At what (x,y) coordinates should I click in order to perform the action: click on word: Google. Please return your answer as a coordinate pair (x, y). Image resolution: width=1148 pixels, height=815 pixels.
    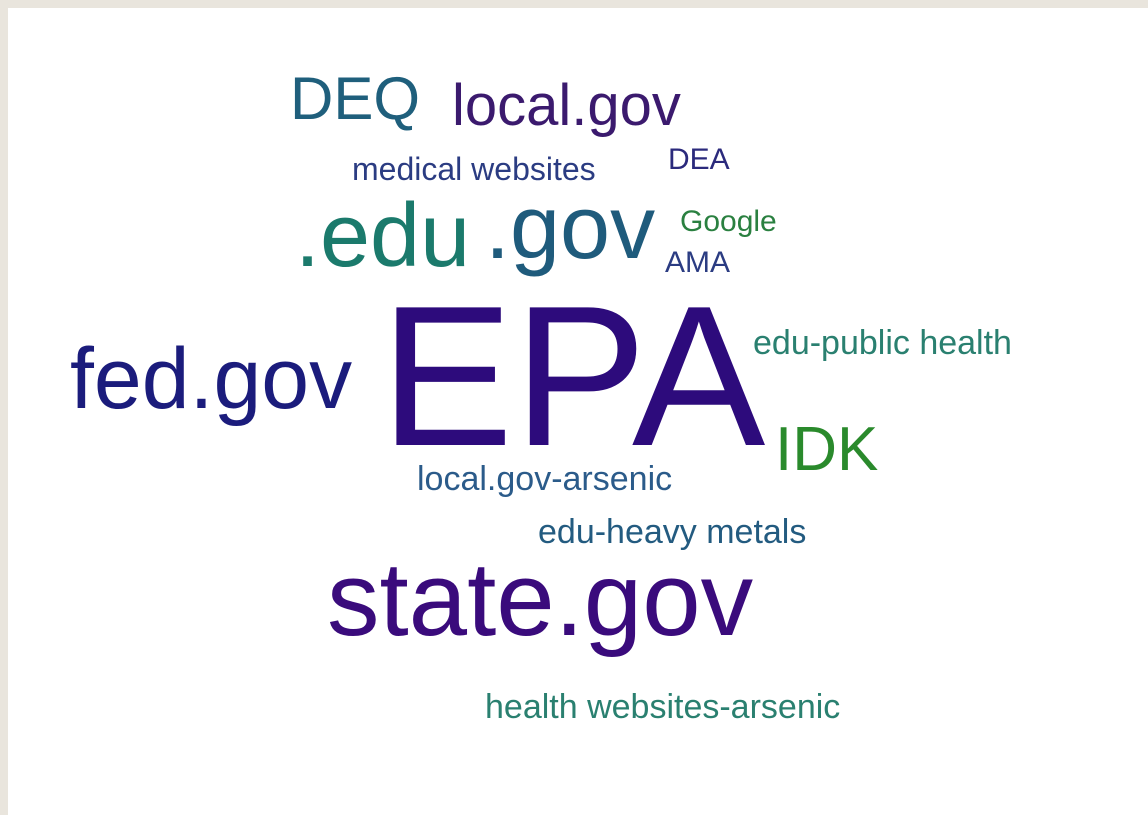
    Looking at the image, I should click on (728, 221).